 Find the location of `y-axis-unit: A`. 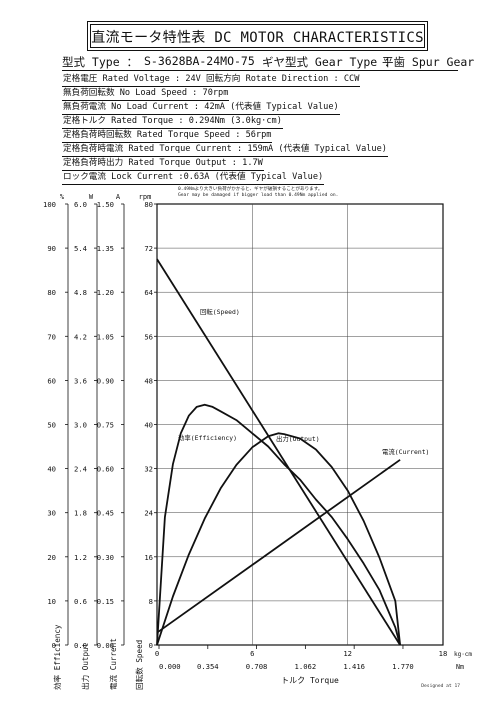

y-axis-unit: A is located at coordinates (118, 197).